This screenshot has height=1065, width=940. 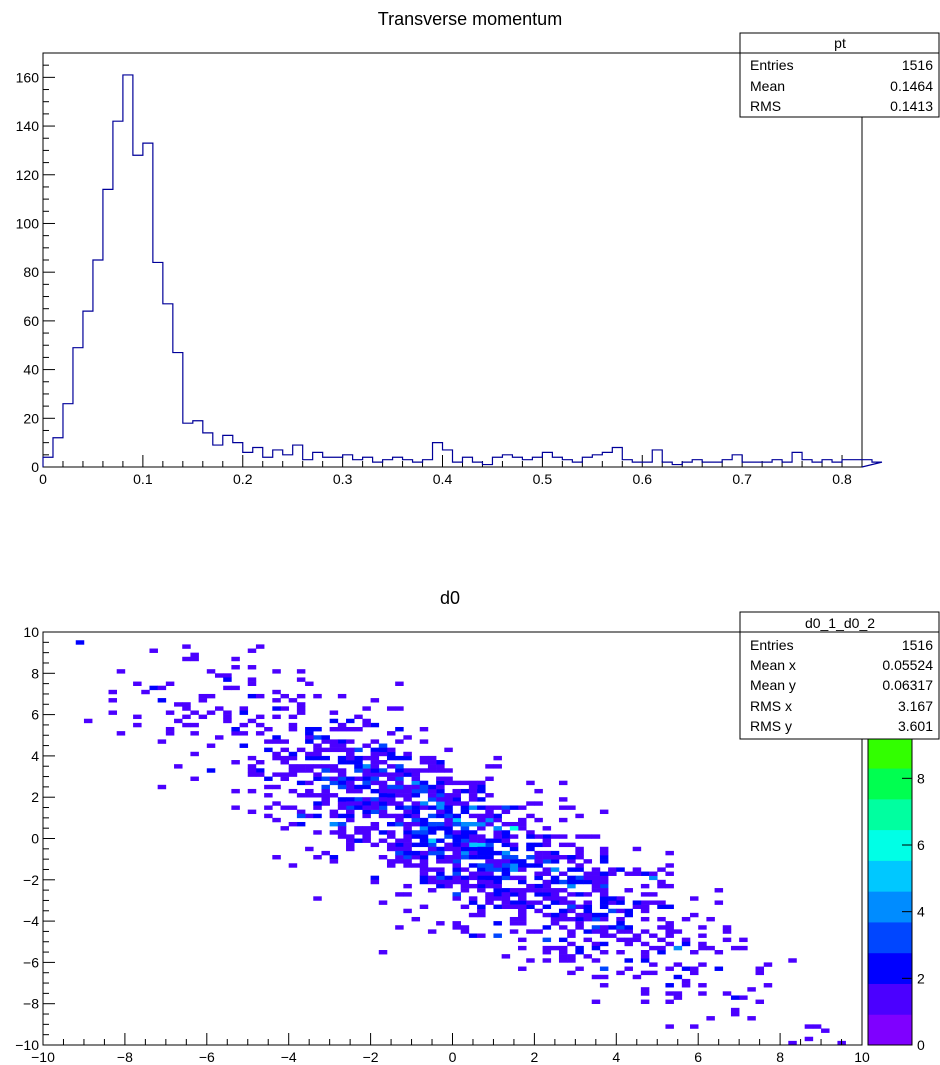 I want to click on d0-color-scale-tick-label: 6, so click(x=921, y=845).